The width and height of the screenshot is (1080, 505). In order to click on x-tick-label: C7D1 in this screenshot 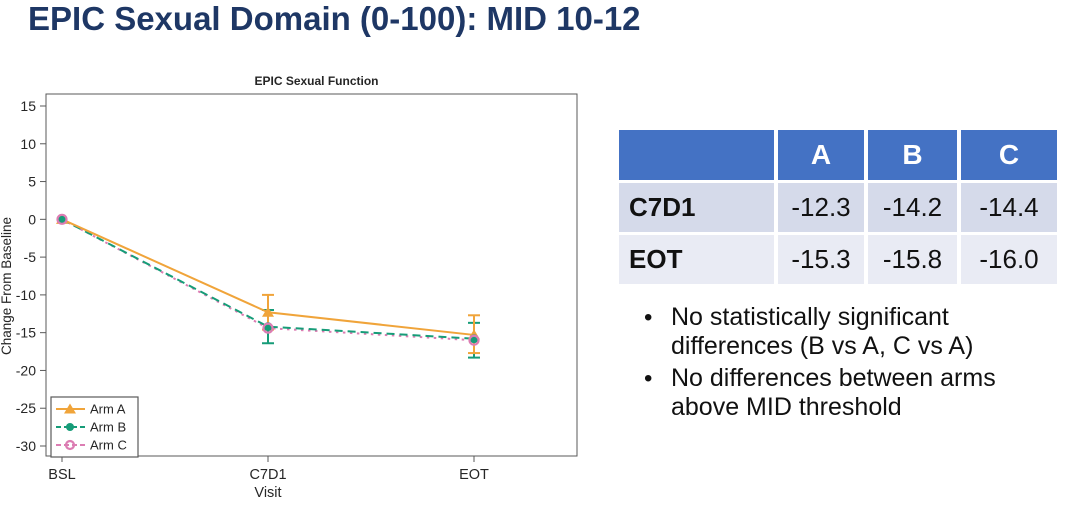, I will do `click(267, 475)`.